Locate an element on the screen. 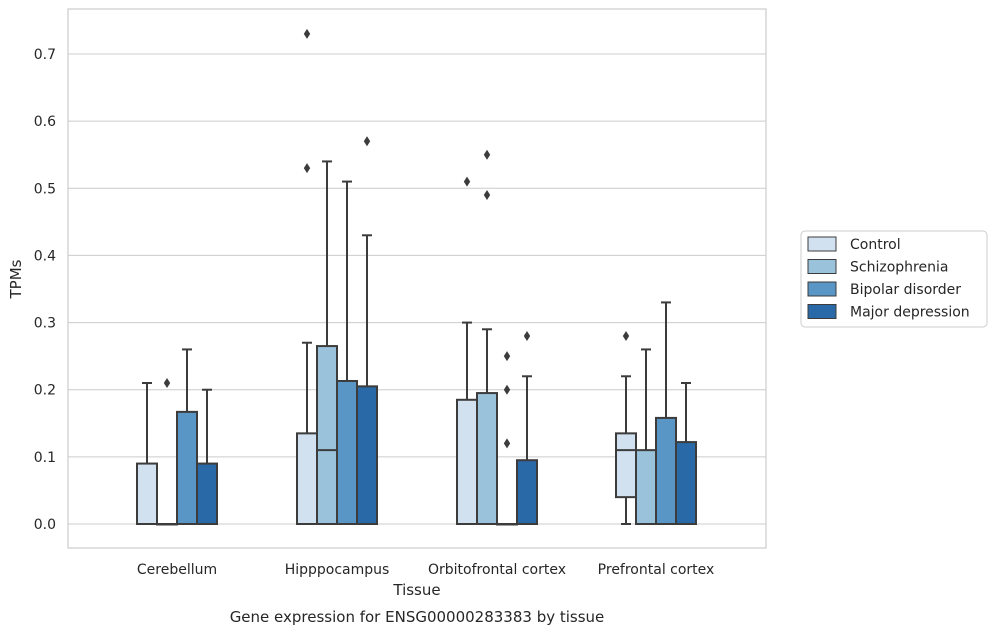 The height and width of the screenshot is (634, 997). y-tick-label: 0.7 is located at coordinates (45, 55).